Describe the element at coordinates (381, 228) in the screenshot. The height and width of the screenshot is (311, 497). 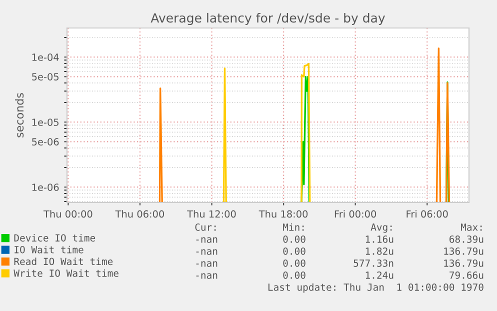
I see `text: Avg:` at that location.